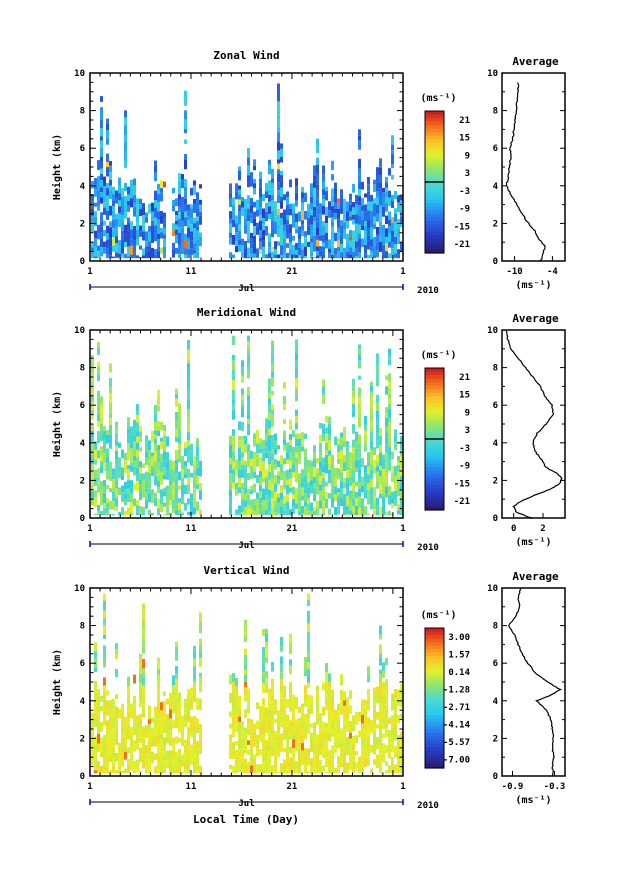 The image size is (623, 876). What do you see at coordinates (246, 682) in the screenshot?
I see `axis-ticks` at bounding box center [246, 682].